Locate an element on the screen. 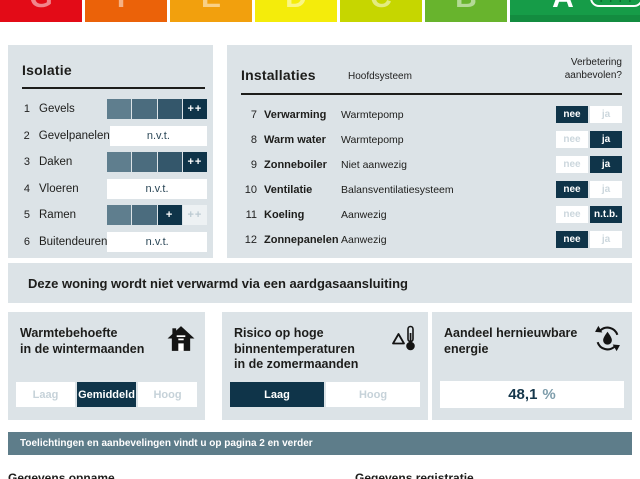 Image resolution: width=640 pixels, height=479 pixels. row-label: Vloeren is located at coordinates (59, 188).